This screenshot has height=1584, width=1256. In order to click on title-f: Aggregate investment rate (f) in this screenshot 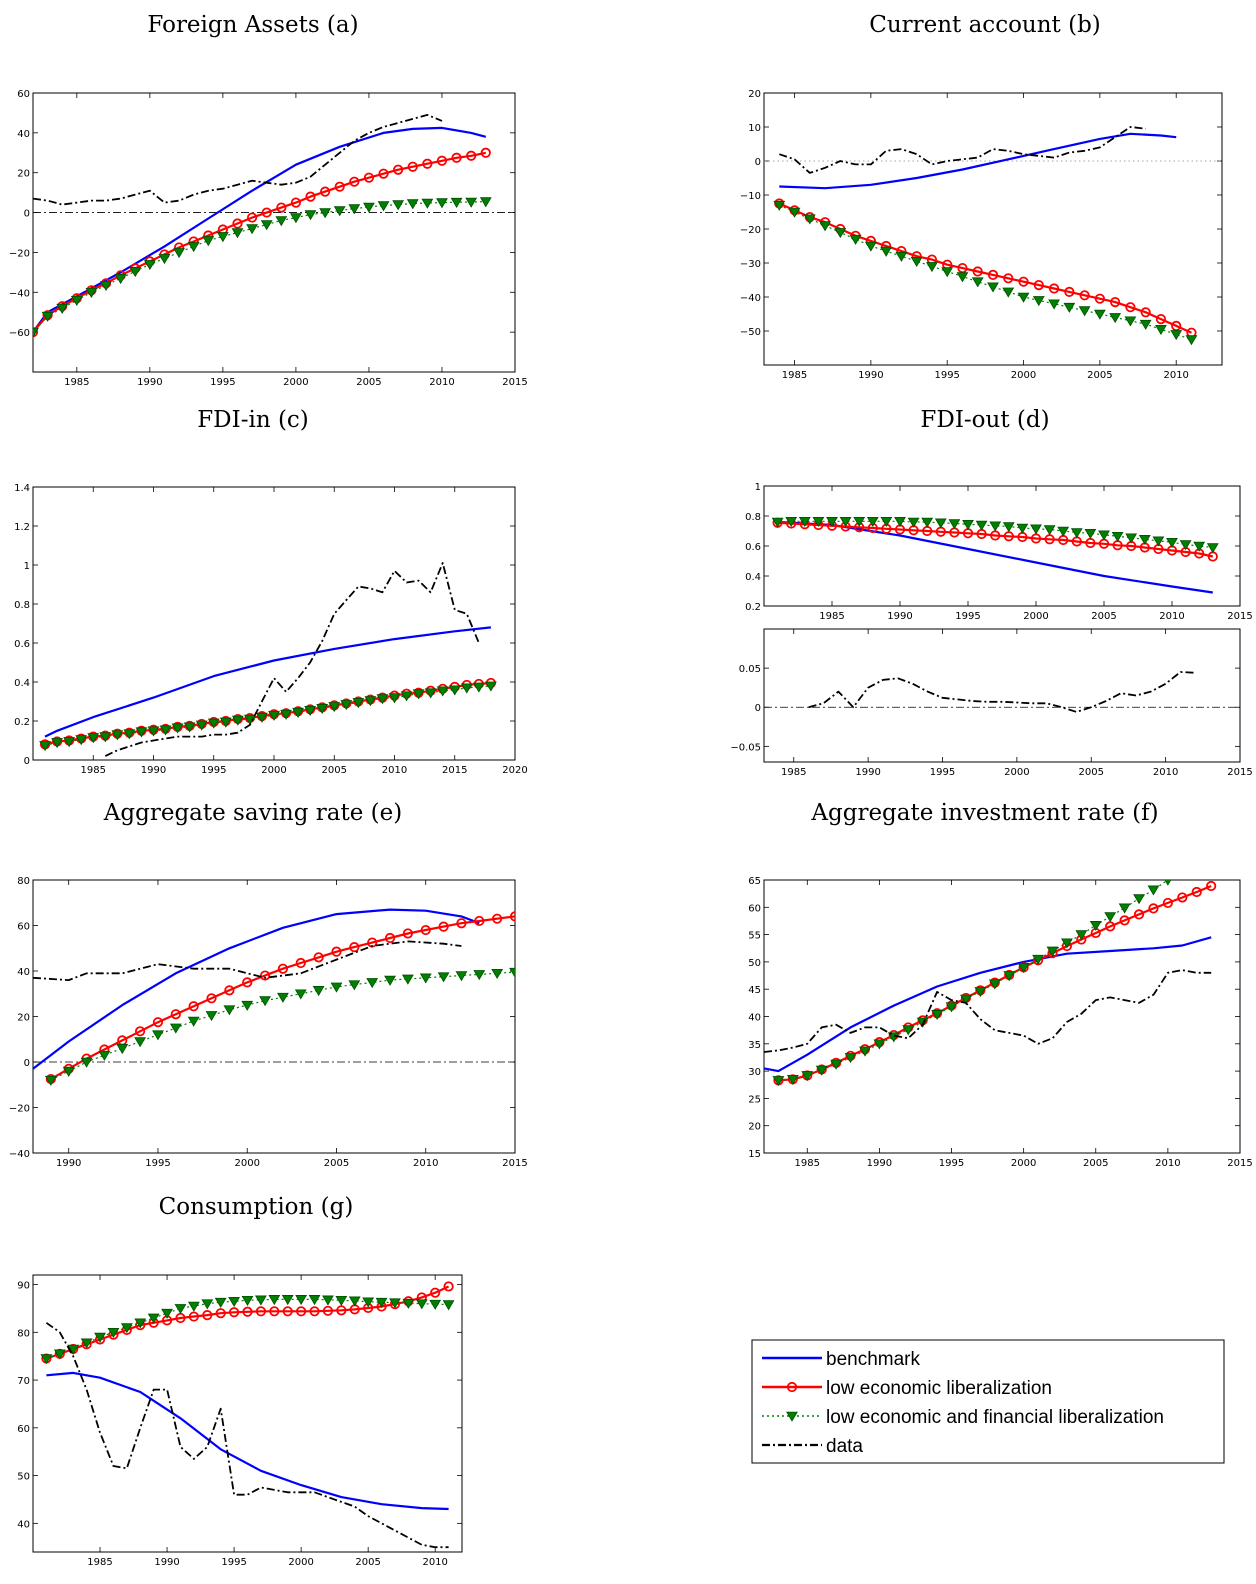, I will do `click(984, 813)`.